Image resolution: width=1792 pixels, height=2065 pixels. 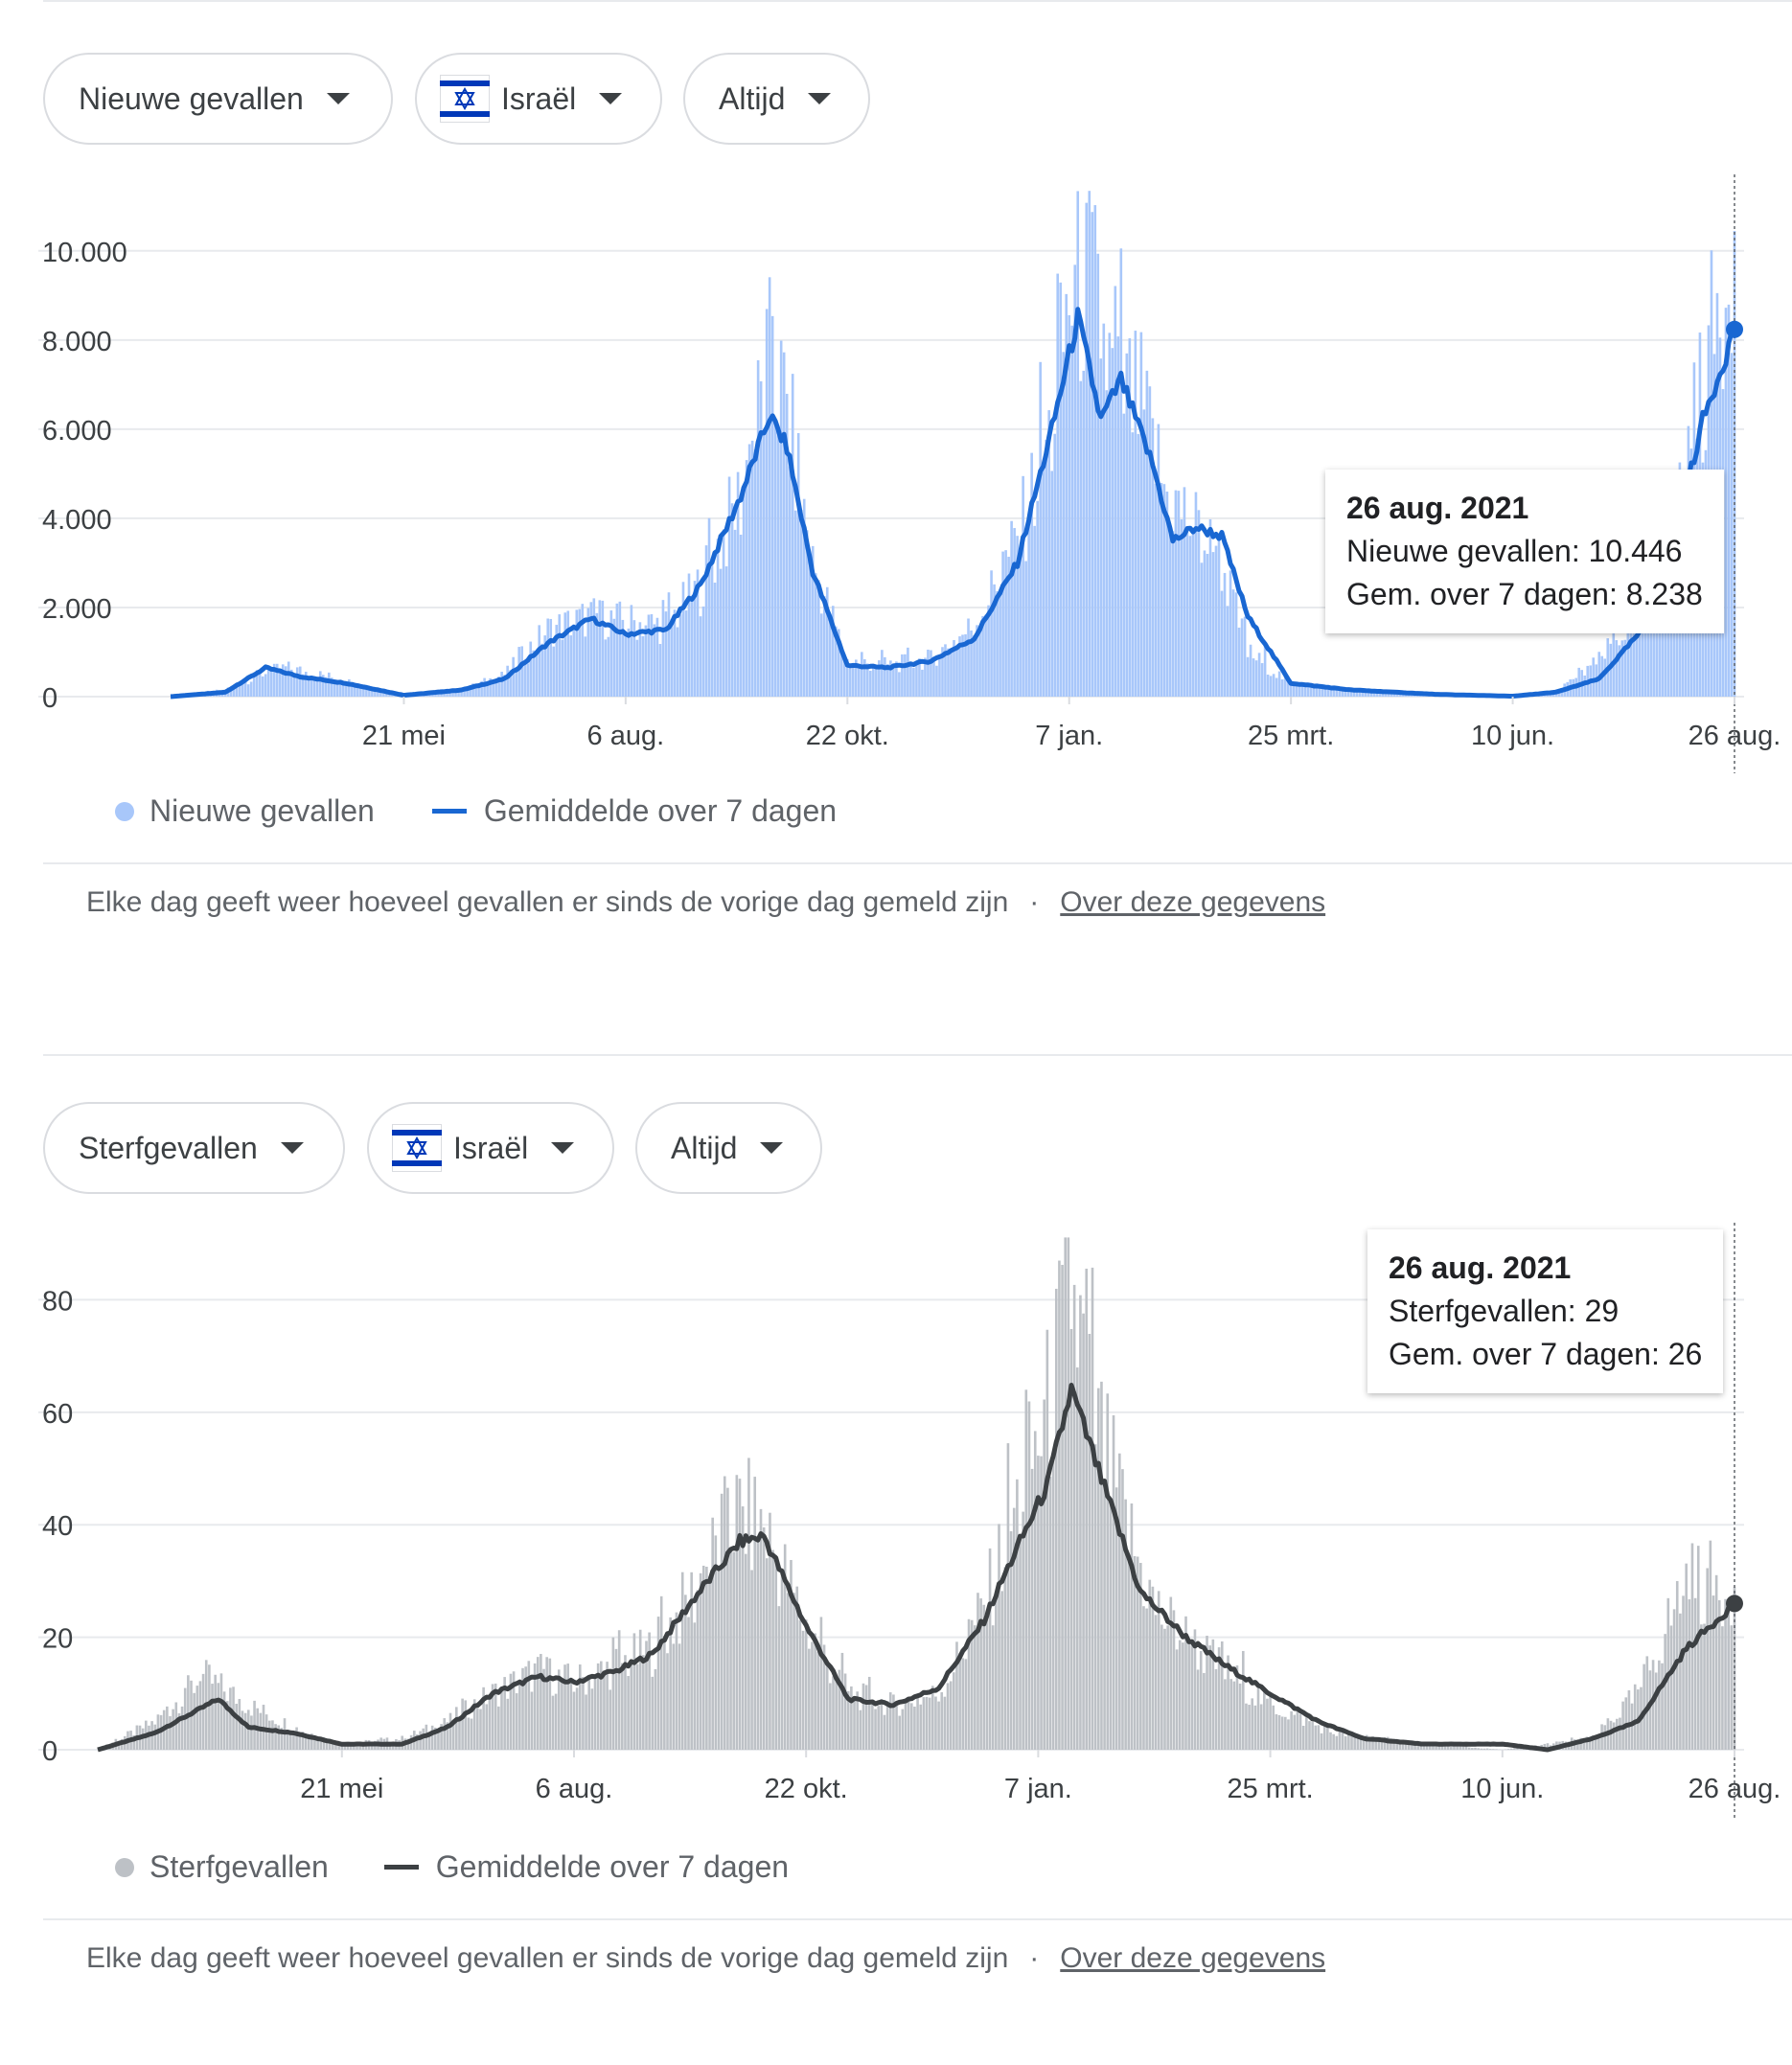 I want to click on metric-select: Nieuwe gevallen, so click(x=218, y=99).